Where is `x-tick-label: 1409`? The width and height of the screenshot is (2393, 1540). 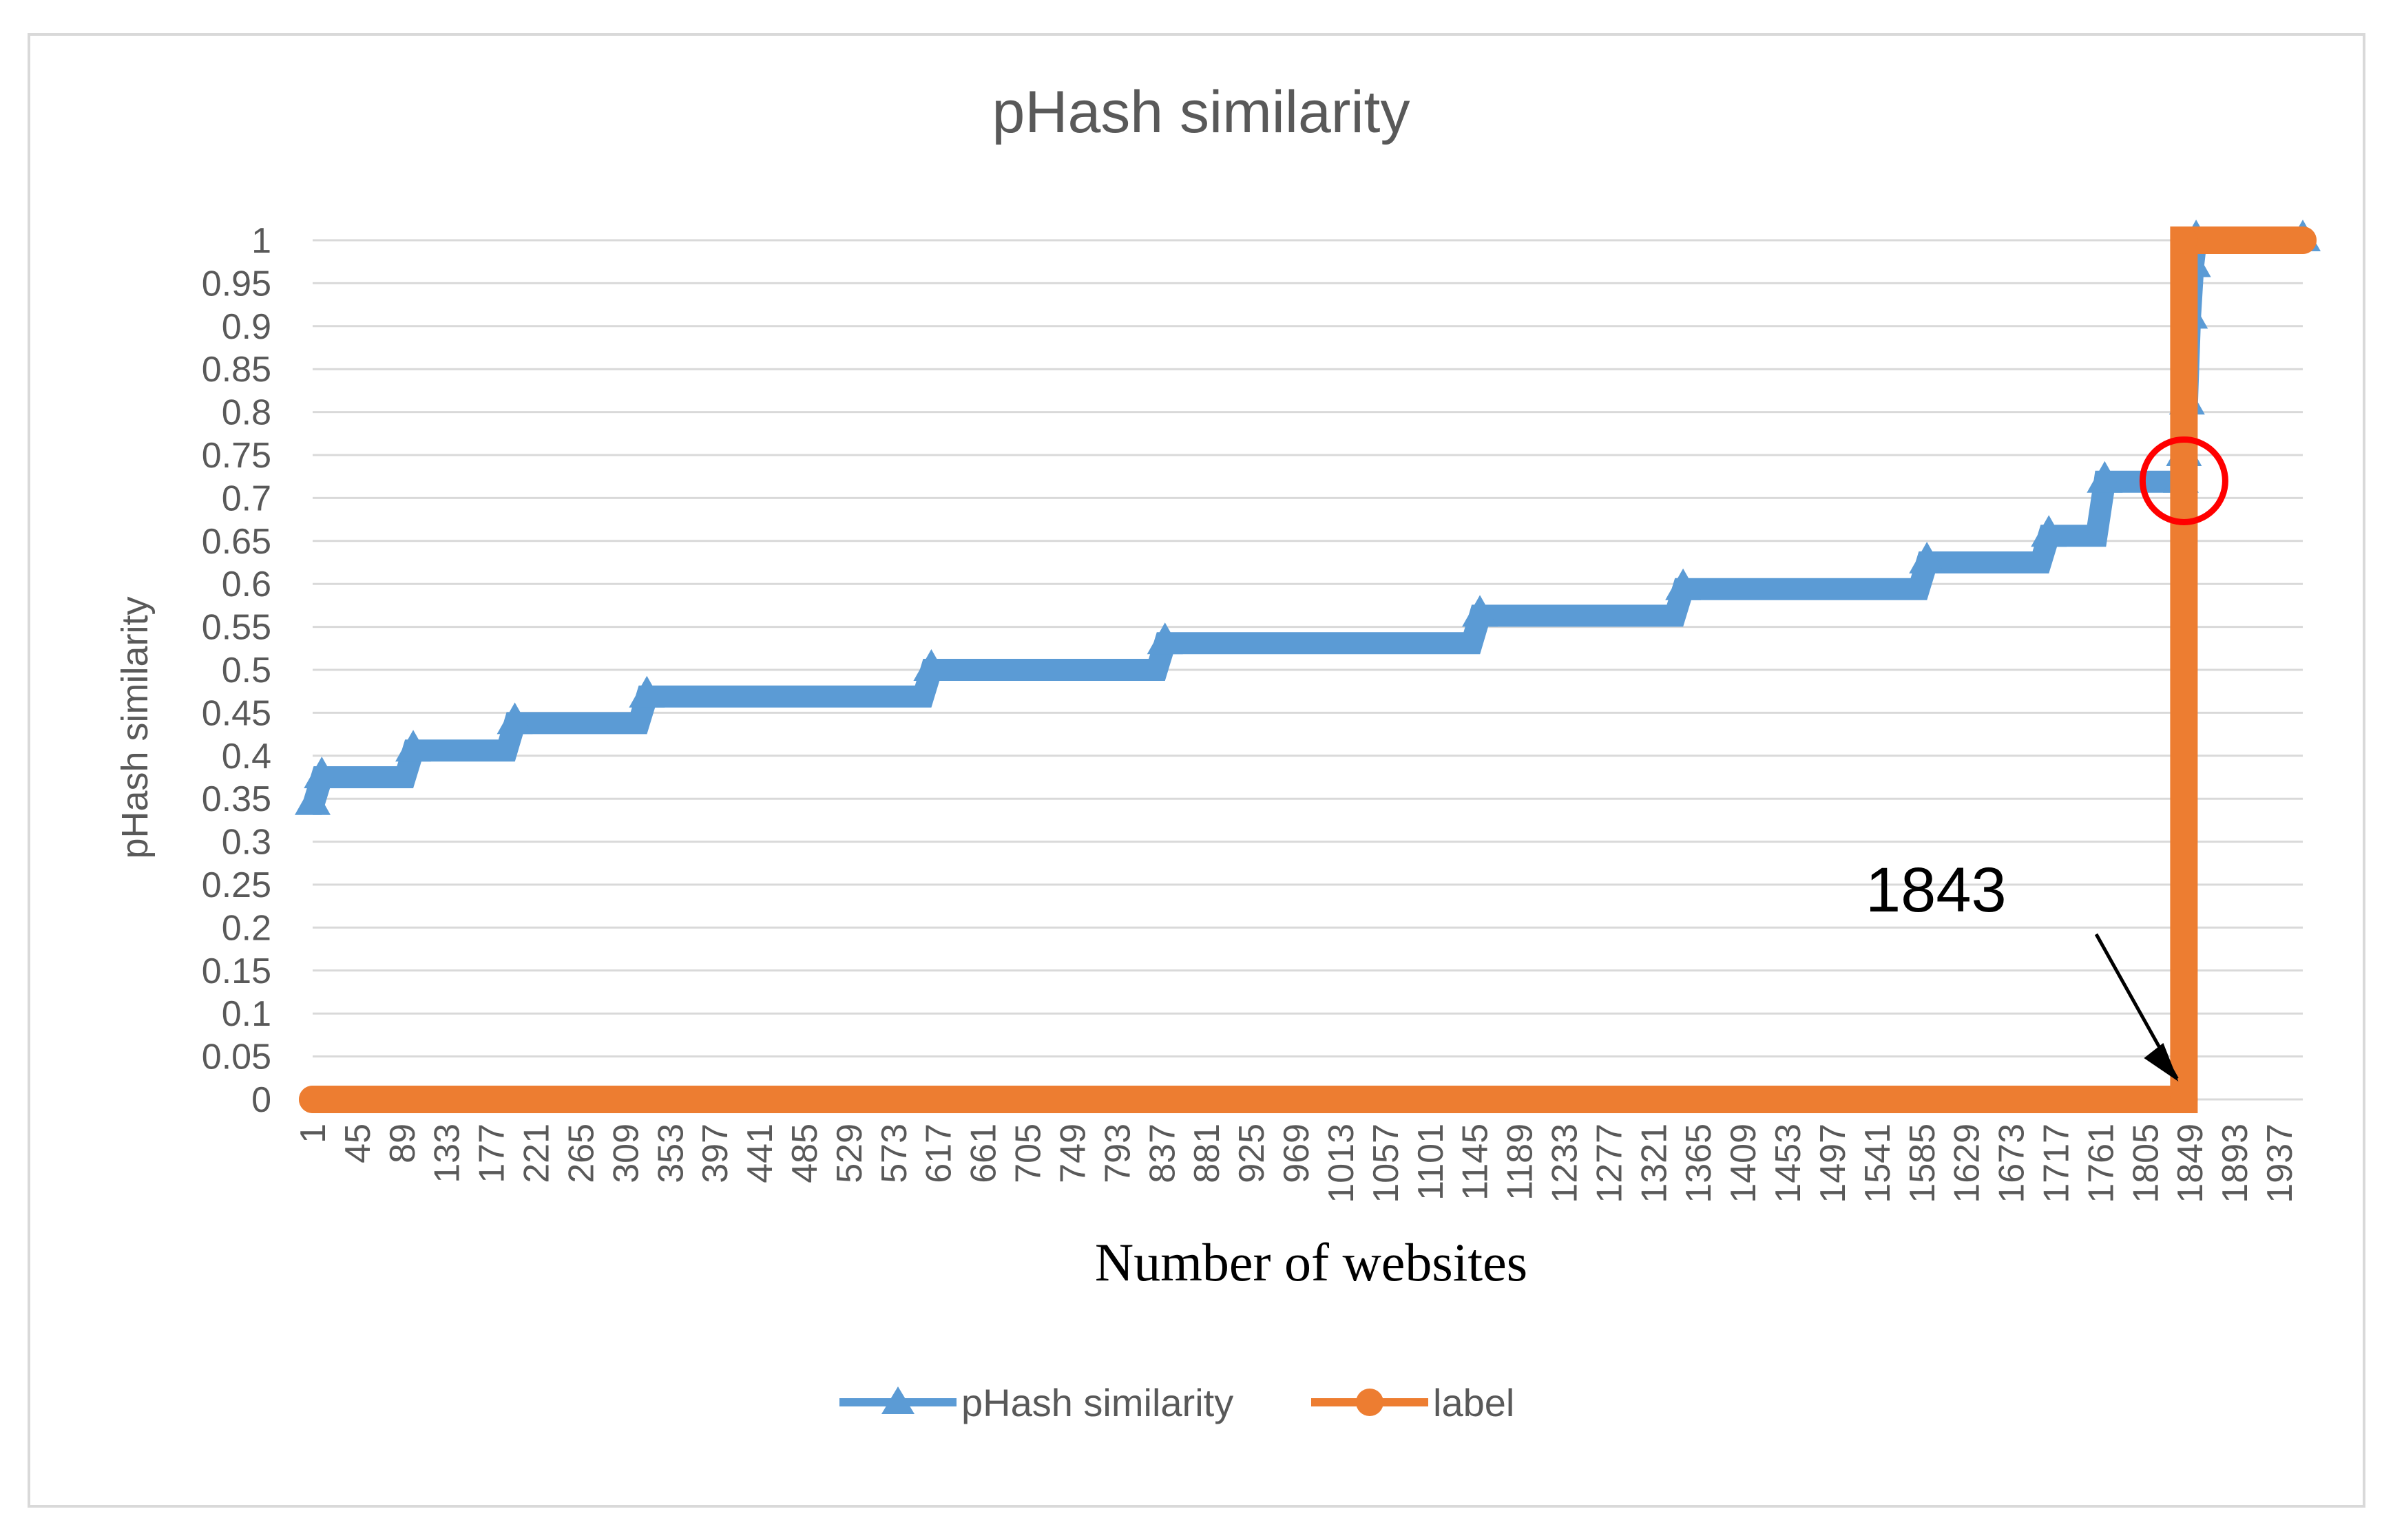 x-tick-label: 1409 is located at coordinates (1744, 1163).